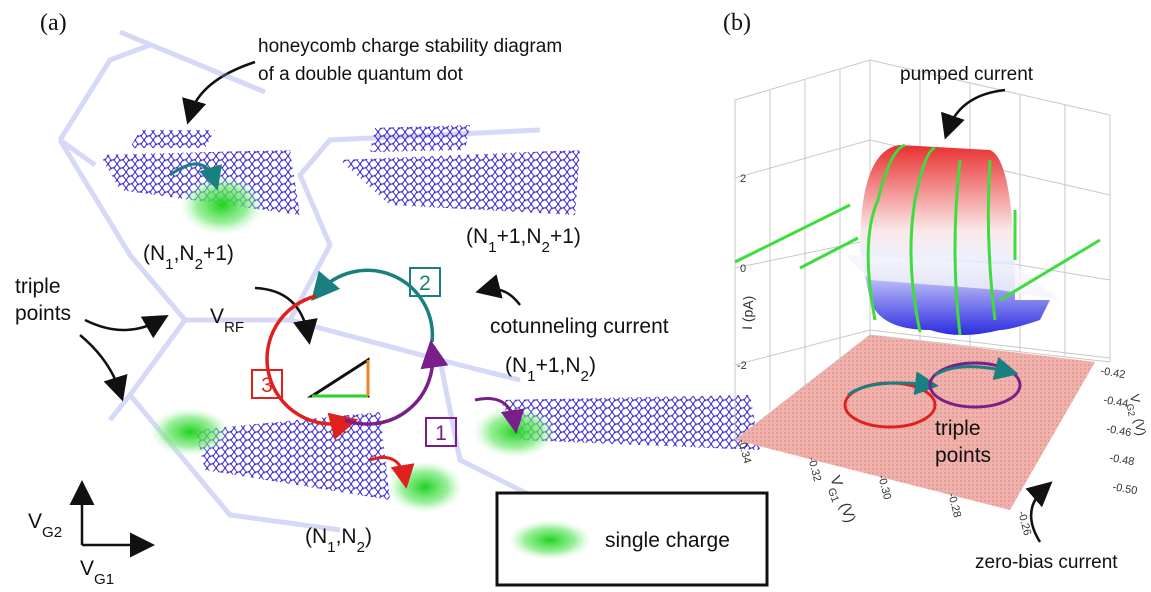 The height and width of the screenshot is (592, 1151). What do you see at coordinates (53, 23) in the screenshot?
I see `panel-label: (a)` at bounding box center [53, 23].